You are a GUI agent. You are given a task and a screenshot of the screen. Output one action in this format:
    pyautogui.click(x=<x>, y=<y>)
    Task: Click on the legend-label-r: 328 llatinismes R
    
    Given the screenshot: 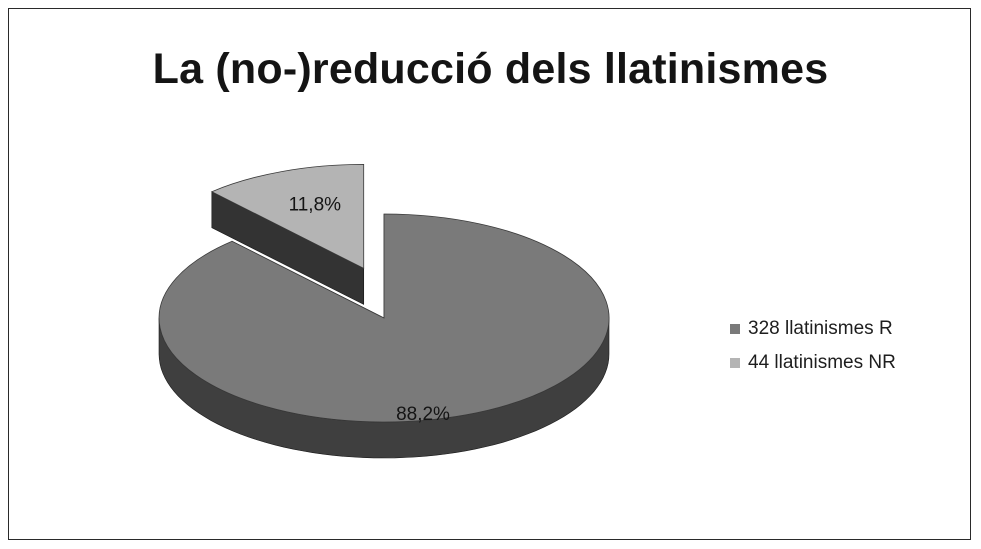 What is the action you would take?
    pyautogui.click(x=820, y=328)
    